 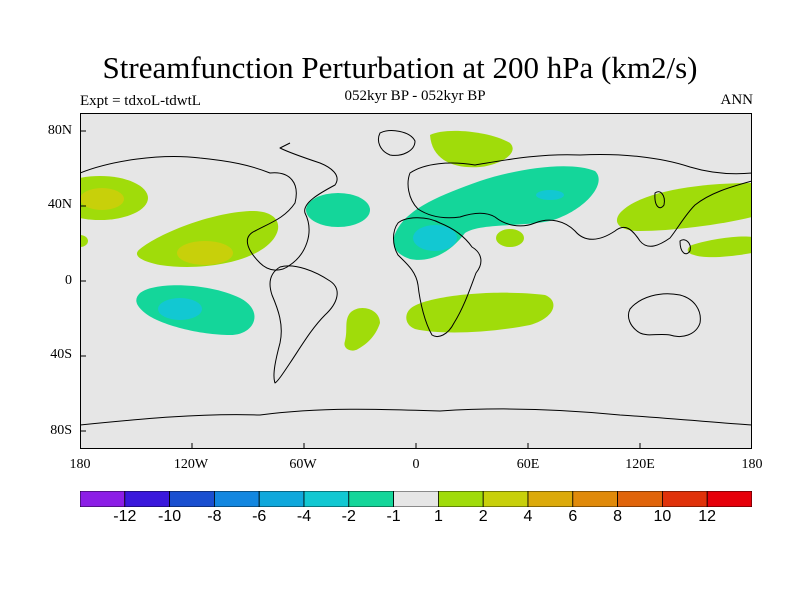 What do you see at coordinates (437, 277) in the screenshot?
I see `coastline-africa` at bounding box center [437, 277].